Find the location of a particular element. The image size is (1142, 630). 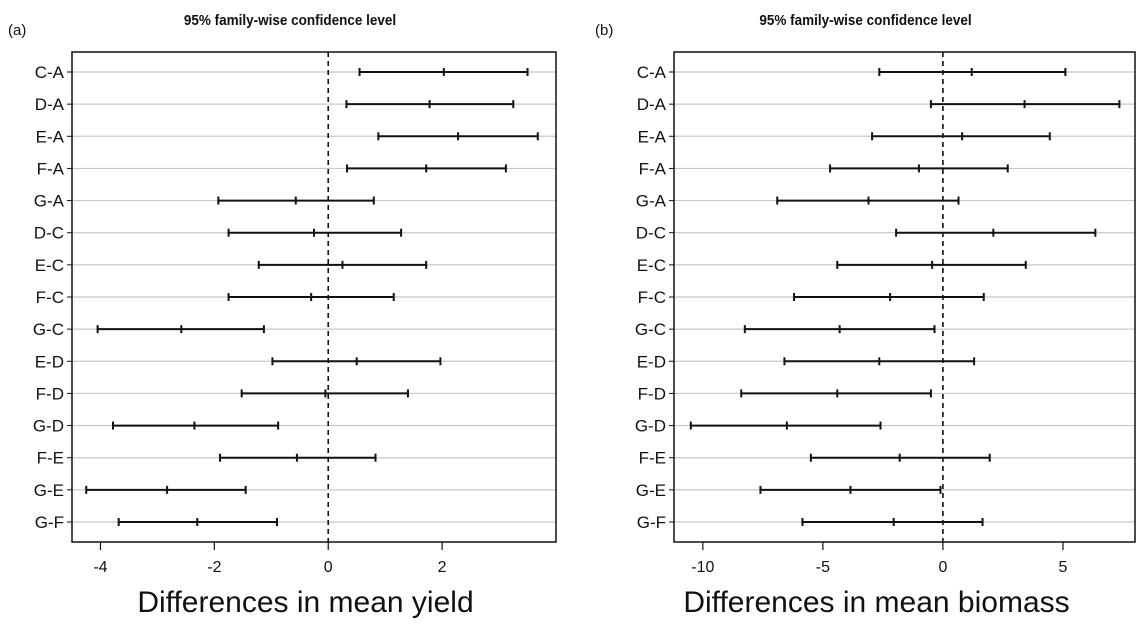

panel-label: (b) is located at coordinates (604, 30).